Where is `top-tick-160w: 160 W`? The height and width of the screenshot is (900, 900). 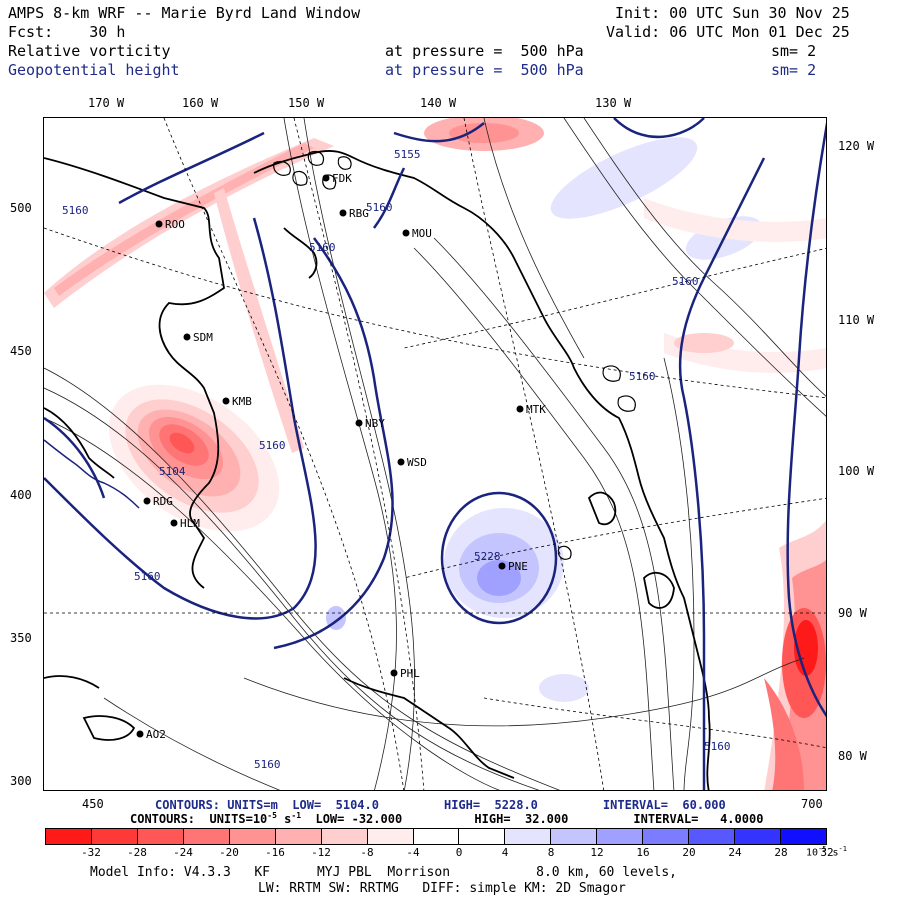 top-tick-160w: 160 W is located at coordinates (200, 103).